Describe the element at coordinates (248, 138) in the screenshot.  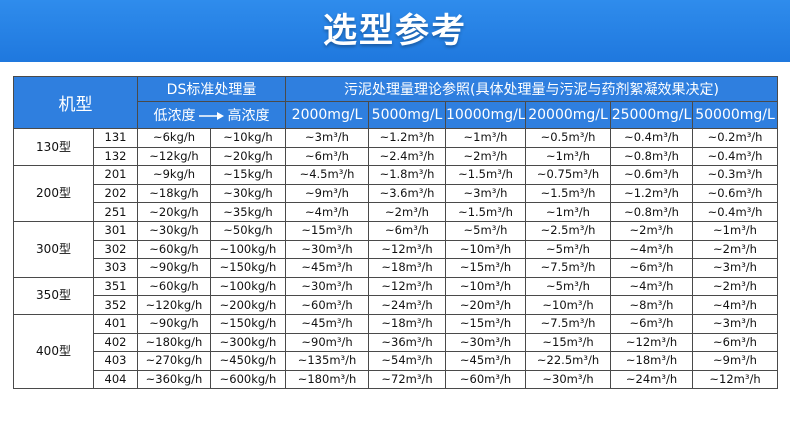
I see `table-cell: ~10kg/h` at that location.